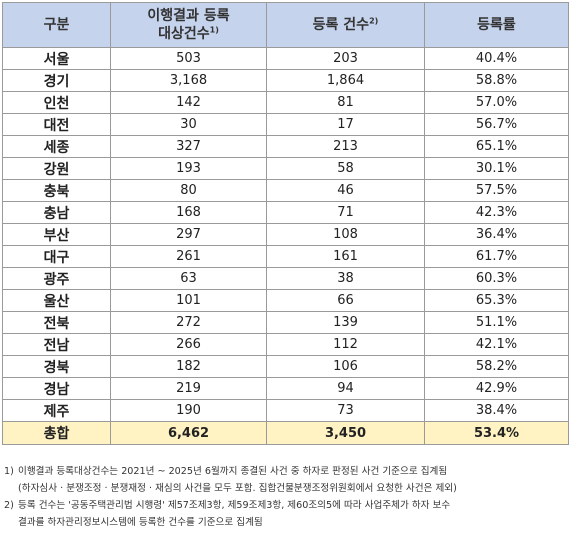  What do you see at coordinates (496, 366) in the screenshot?
I see `rate-cell: 58.2%` at bounding box center [496, 366].